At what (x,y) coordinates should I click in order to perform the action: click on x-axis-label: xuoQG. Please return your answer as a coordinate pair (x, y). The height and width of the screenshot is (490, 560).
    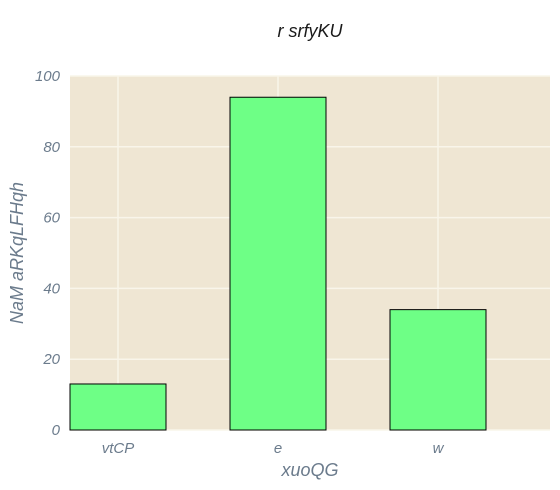
    Looking at the image, I should click on (309, 470).